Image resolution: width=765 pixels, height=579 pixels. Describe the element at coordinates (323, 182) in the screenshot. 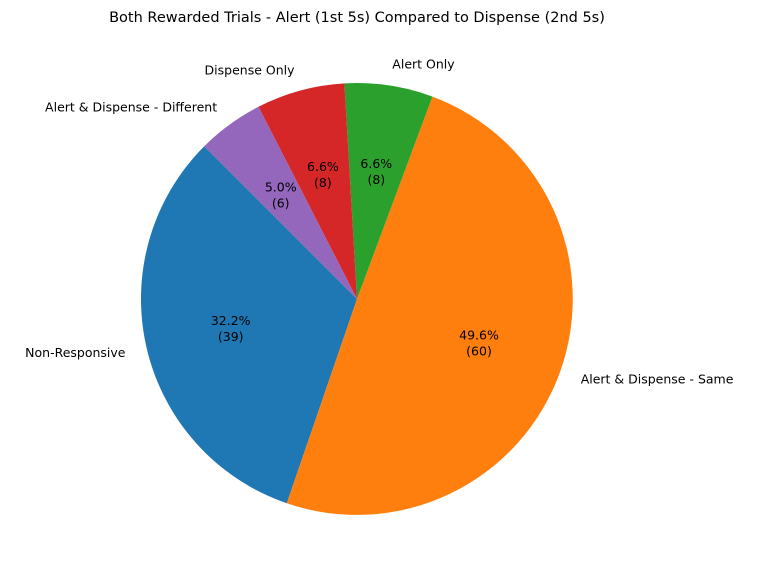

I see `slice-count-label-3: (8)` at that location.